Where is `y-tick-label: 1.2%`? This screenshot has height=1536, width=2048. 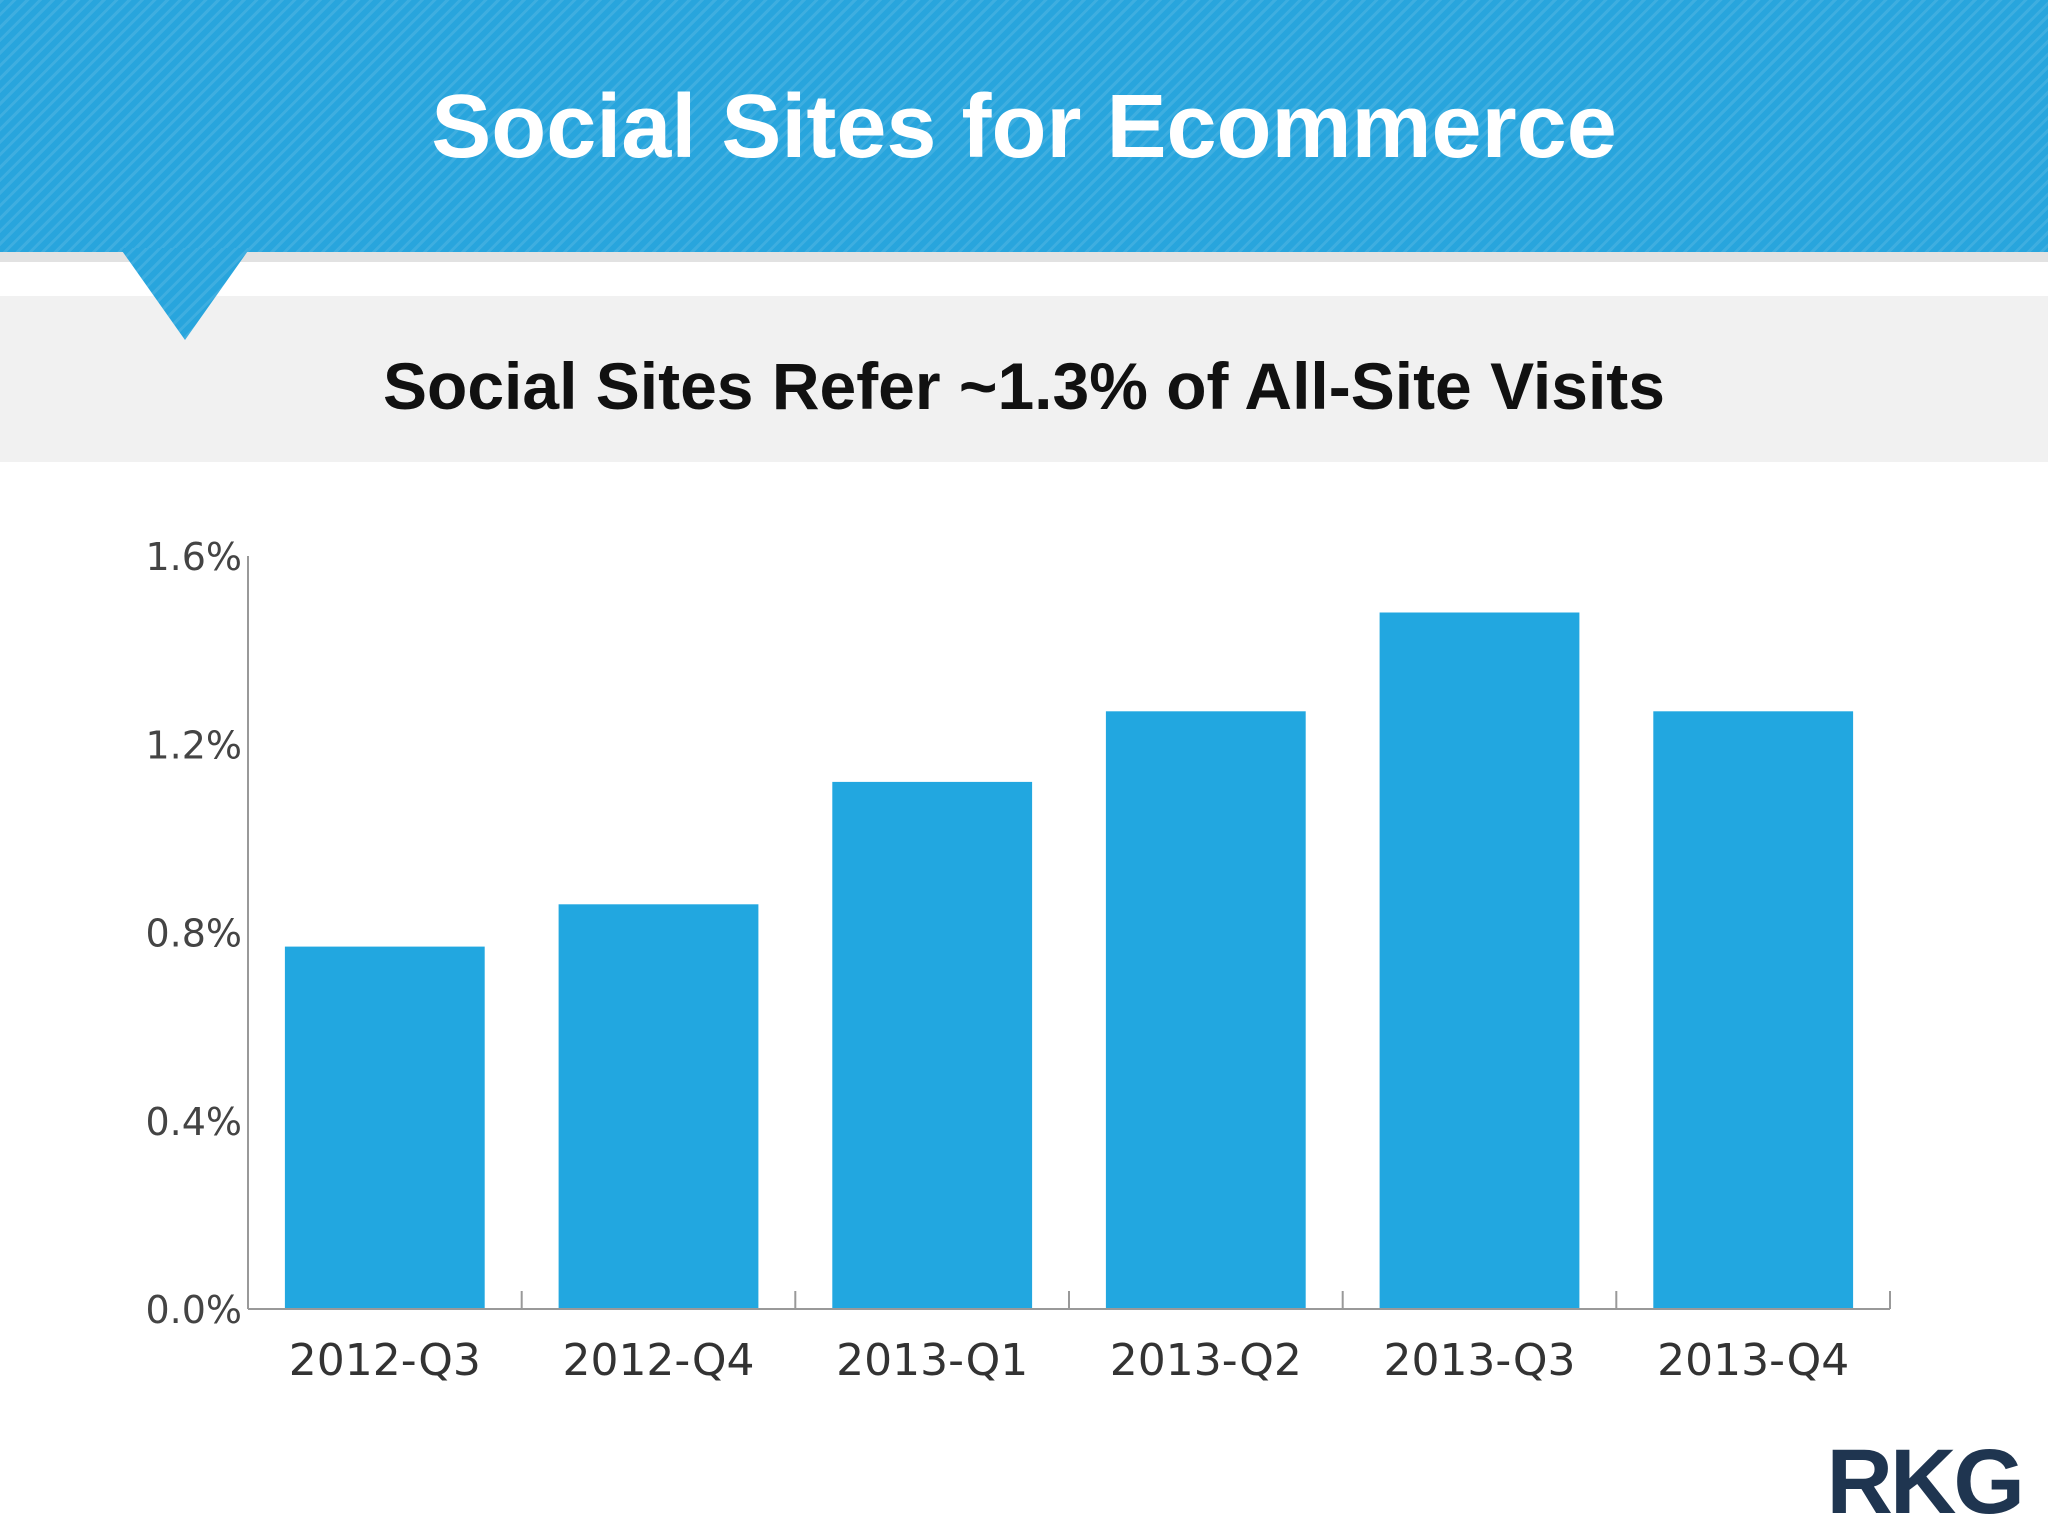
y-tick-label: 1.2% is located at coordinates (193, 745).